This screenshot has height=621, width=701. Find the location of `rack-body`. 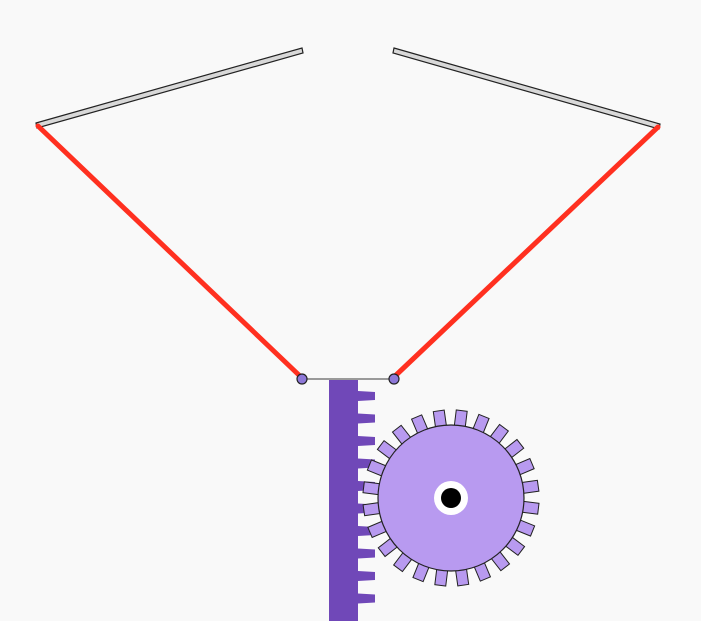

rack-body is located at coordinates (352, 500).